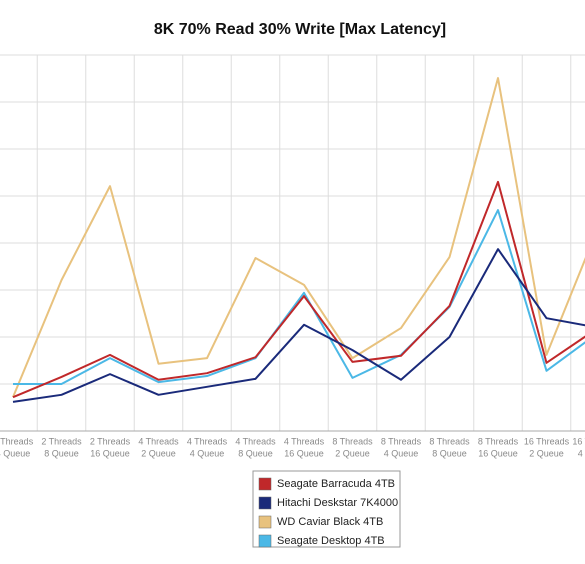 Image resolution: width=585 pixels, height=564 pixels. What do you see at coordinates (331, 541) in the screenshot?
I see `legend-label: Seagate Desktop 4TB` at bounding box center [331, 541].